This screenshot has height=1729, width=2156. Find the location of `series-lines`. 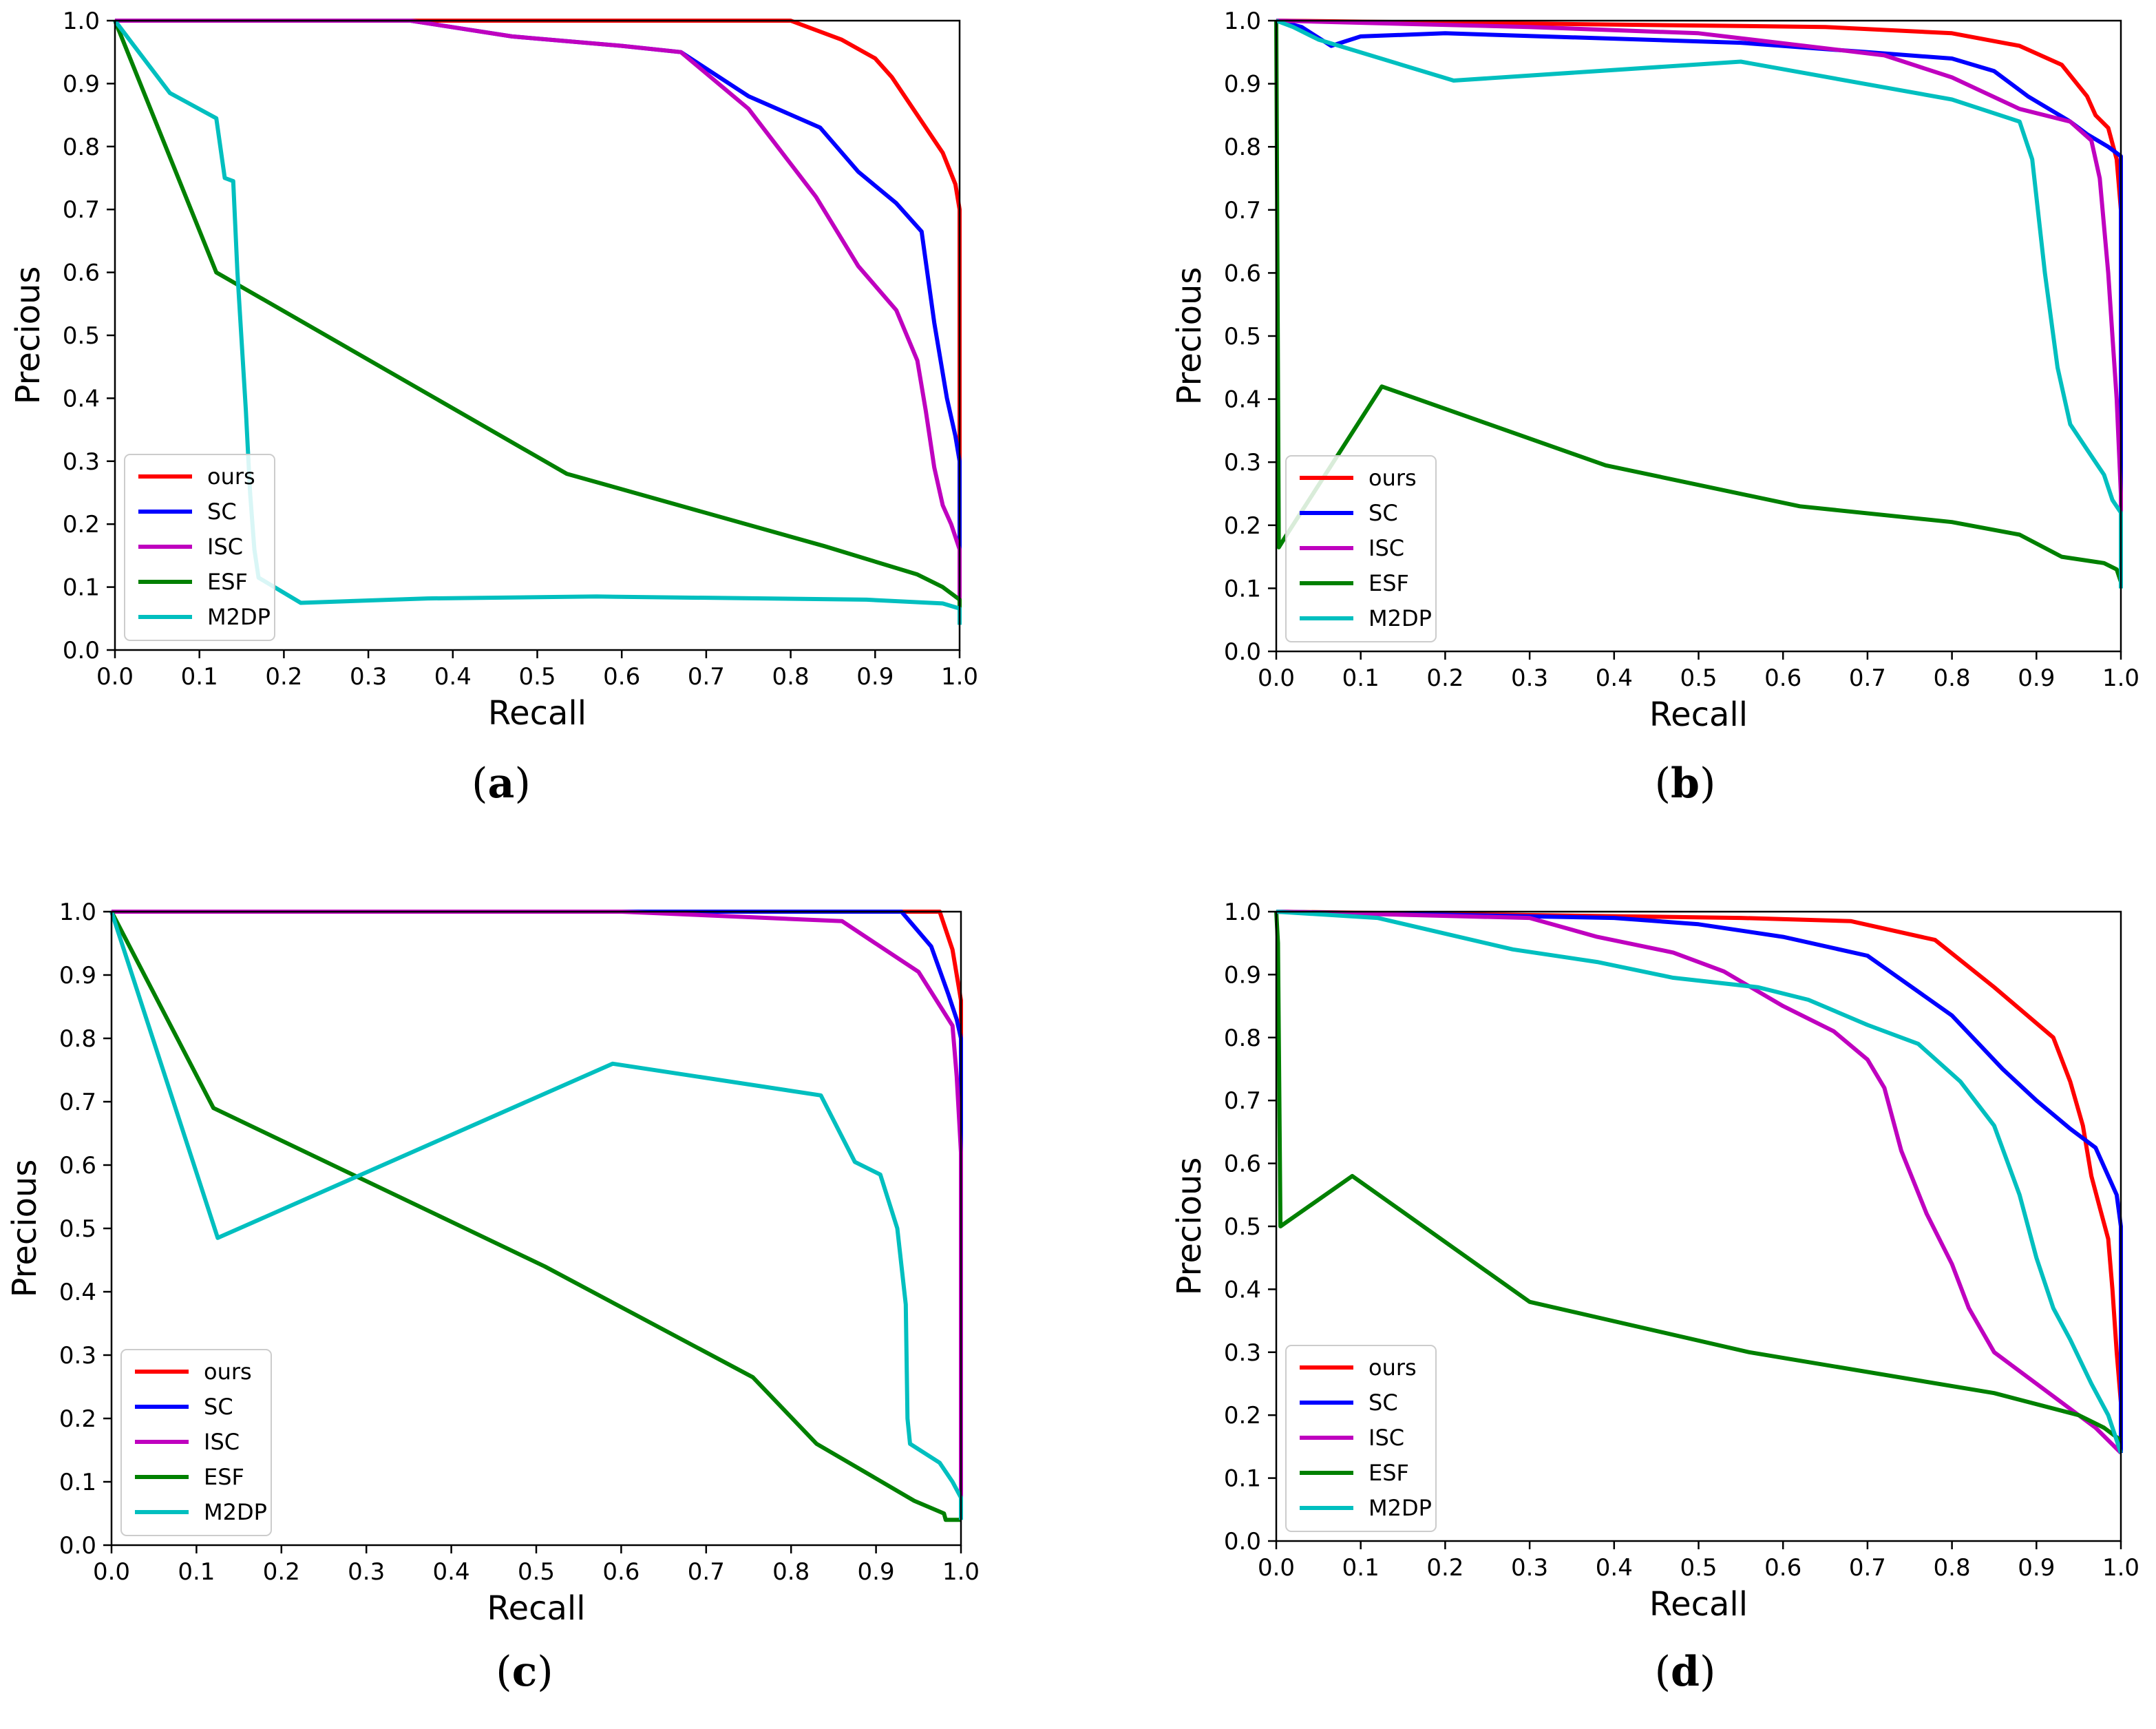

series-lines is located at coordinates (1698, 1182).